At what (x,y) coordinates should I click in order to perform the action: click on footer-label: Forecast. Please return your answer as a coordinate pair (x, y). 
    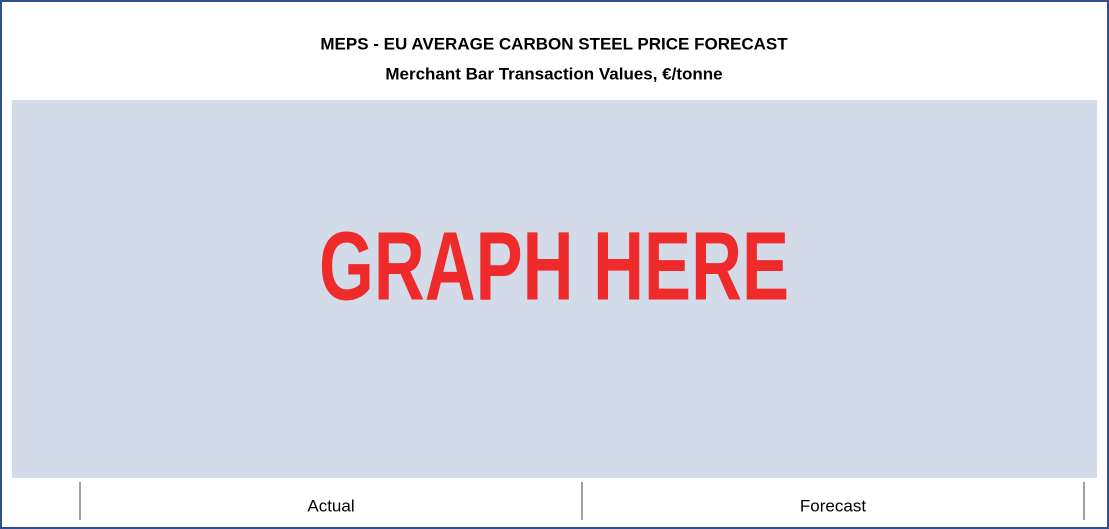
    Looking at the image, I should click on (833, 505).